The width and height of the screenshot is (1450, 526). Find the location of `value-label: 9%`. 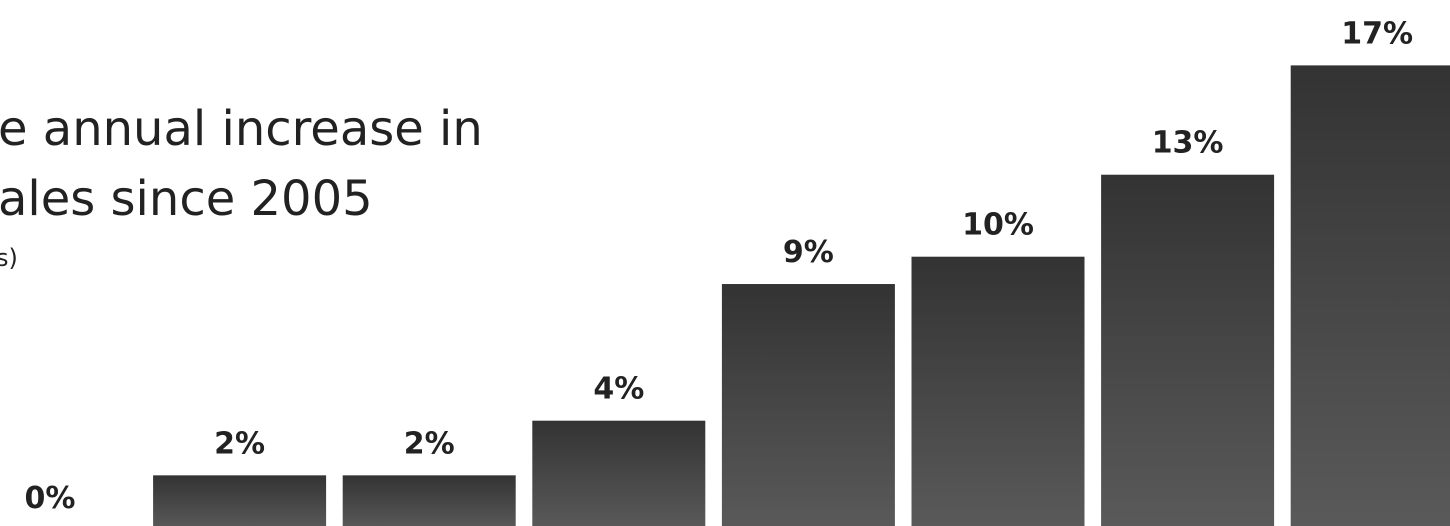

value-label: 9% is located at coordinates (808, 252).